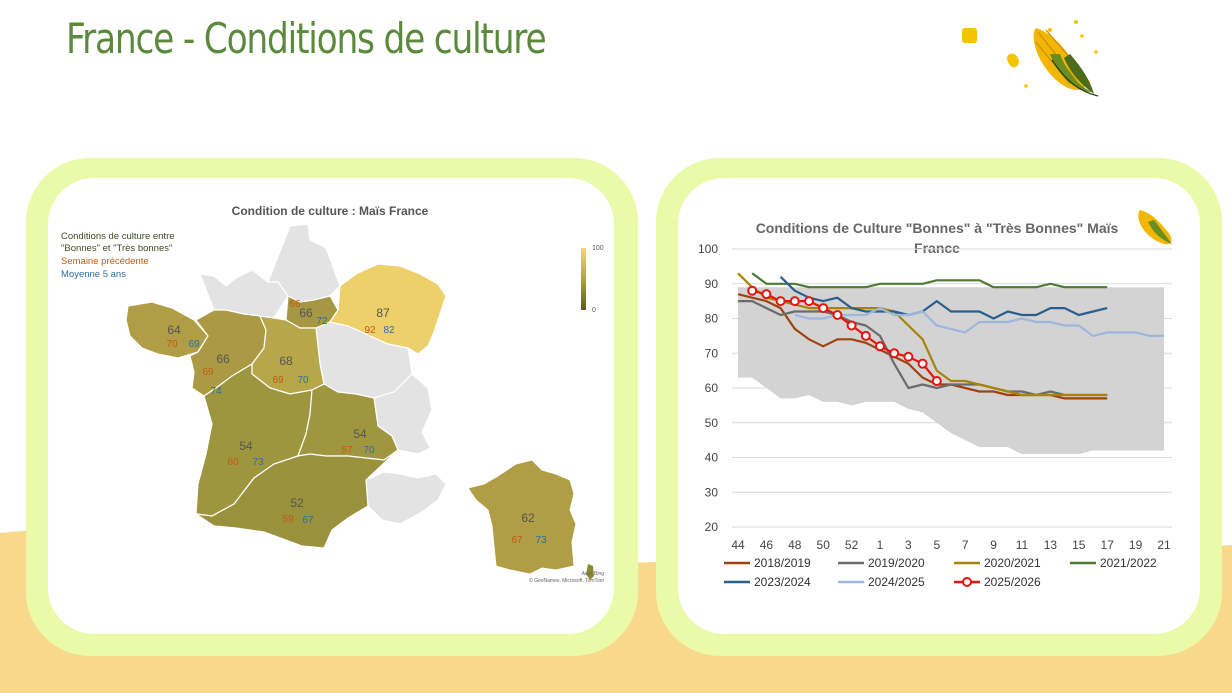  What do you see at coordinates (246, 446) in the screenshot?
I see `region-aquitaine-current: 54` at bounding box center [246, 446].